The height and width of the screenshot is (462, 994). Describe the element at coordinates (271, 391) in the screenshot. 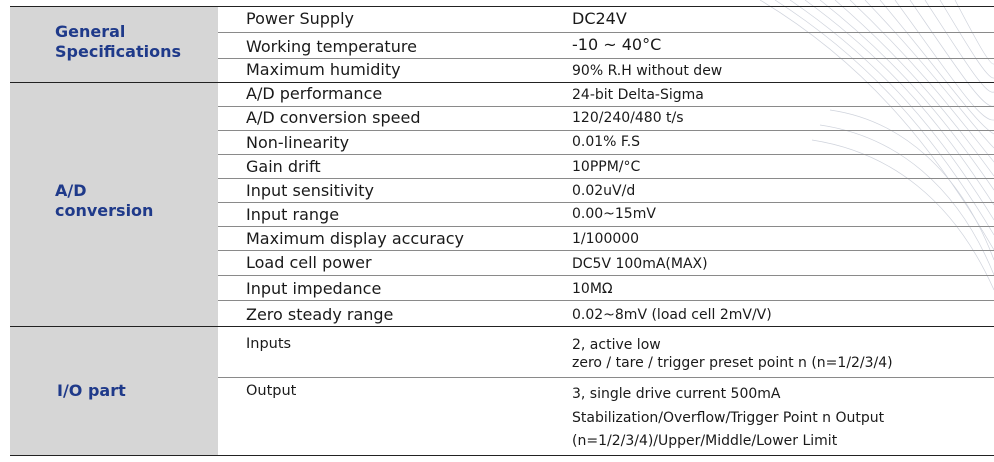

I see `row-label: Output` at that location.